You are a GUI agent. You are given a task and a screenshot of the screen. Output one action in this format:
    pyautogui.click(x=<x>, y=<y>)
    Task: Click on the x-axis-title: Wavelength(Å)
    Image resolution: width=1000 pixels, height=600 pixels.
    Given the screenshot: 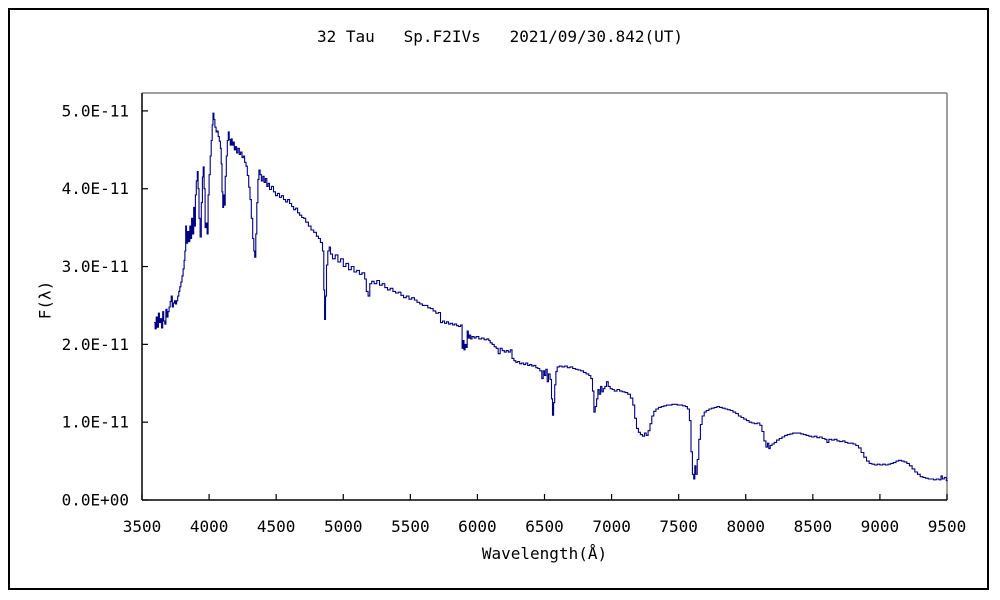 What is the action you would take?
    pyautogui.click(x=544, y=553)
    